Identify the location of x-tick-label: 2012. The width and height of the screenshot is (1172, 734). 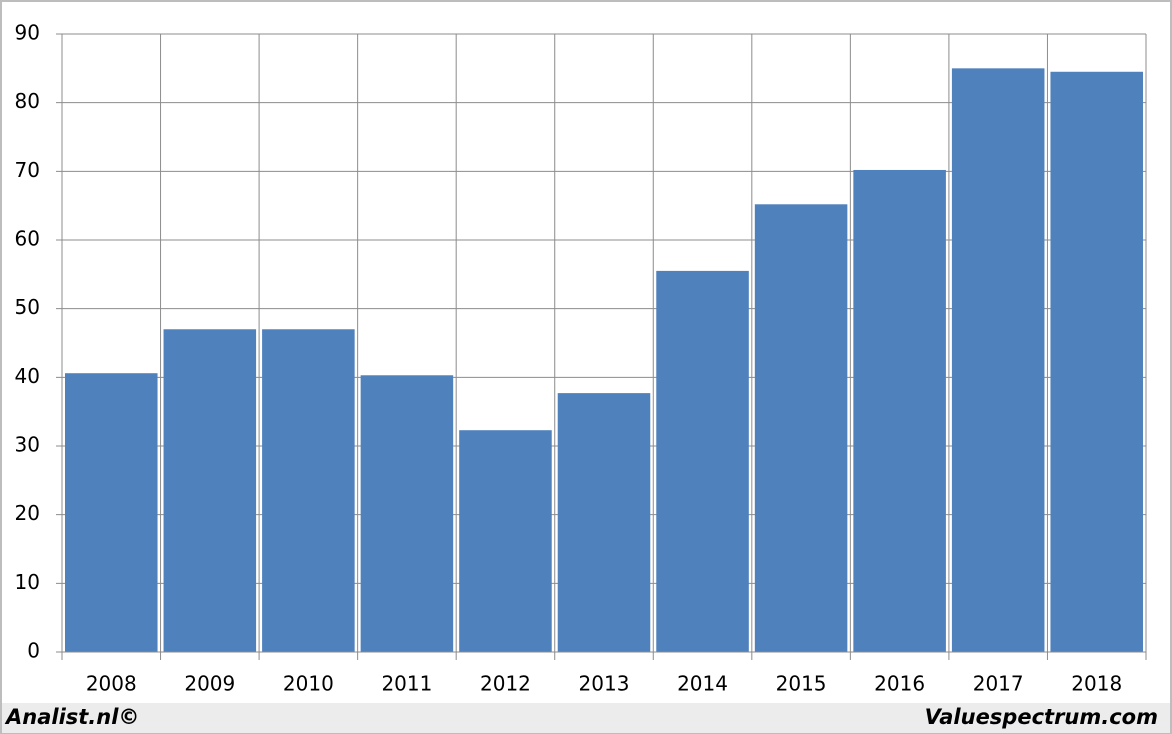
(505, 684).